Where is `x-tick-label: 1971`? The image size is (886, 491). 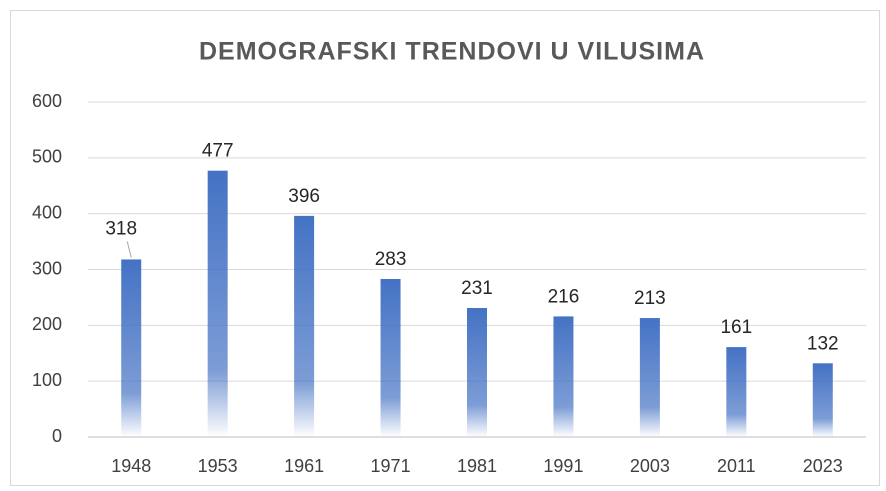
x-tick-label: 1971 is located at coordinates (391, 466).